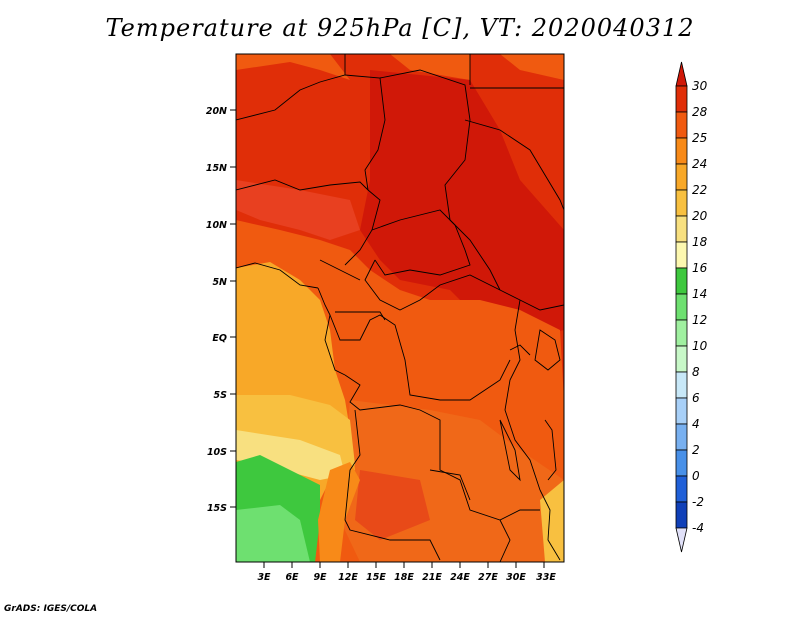  I want to click on lat-label: 20N, so click(216, 111).